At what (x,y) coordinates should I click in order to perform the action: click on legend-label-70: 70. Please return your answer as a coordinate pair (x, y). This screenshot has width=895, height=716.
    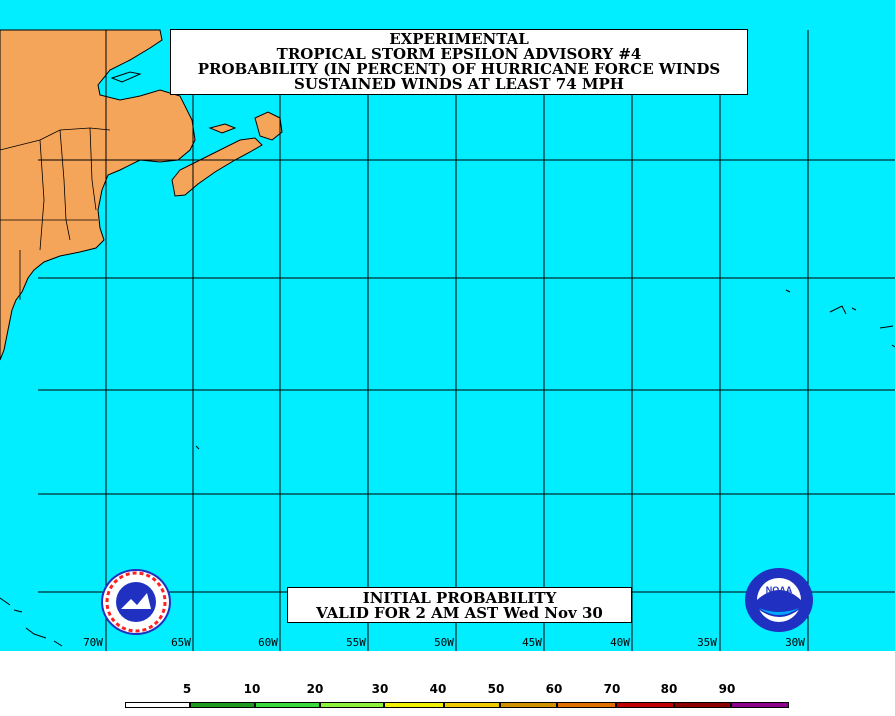
    Looking at the image, I should click on (612, 689).